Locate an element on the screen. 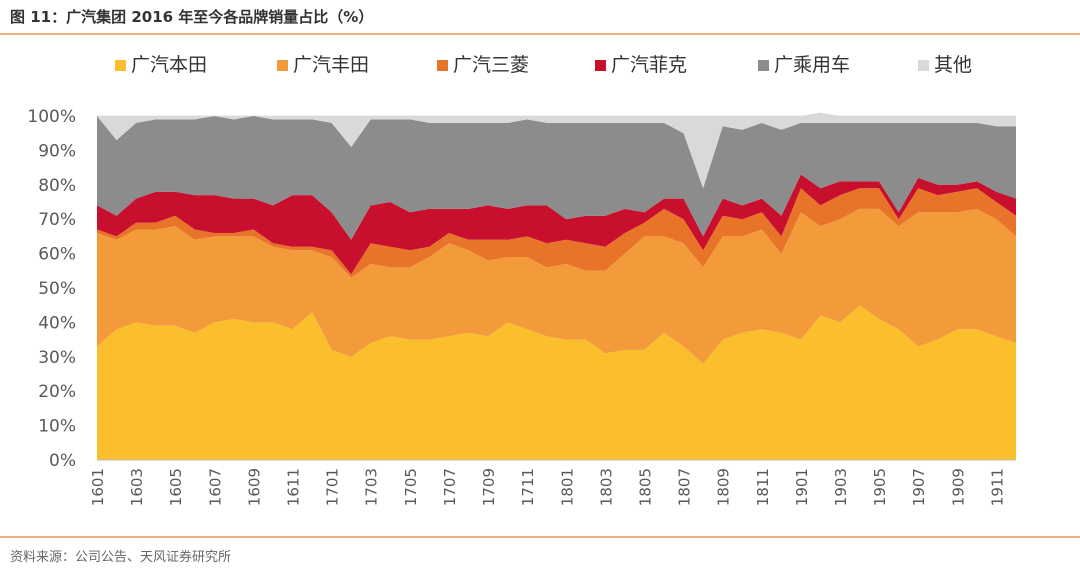 This screenshot has height=570, width=1080. x-tick-label: 1709 is located at coordinates (489, 487).